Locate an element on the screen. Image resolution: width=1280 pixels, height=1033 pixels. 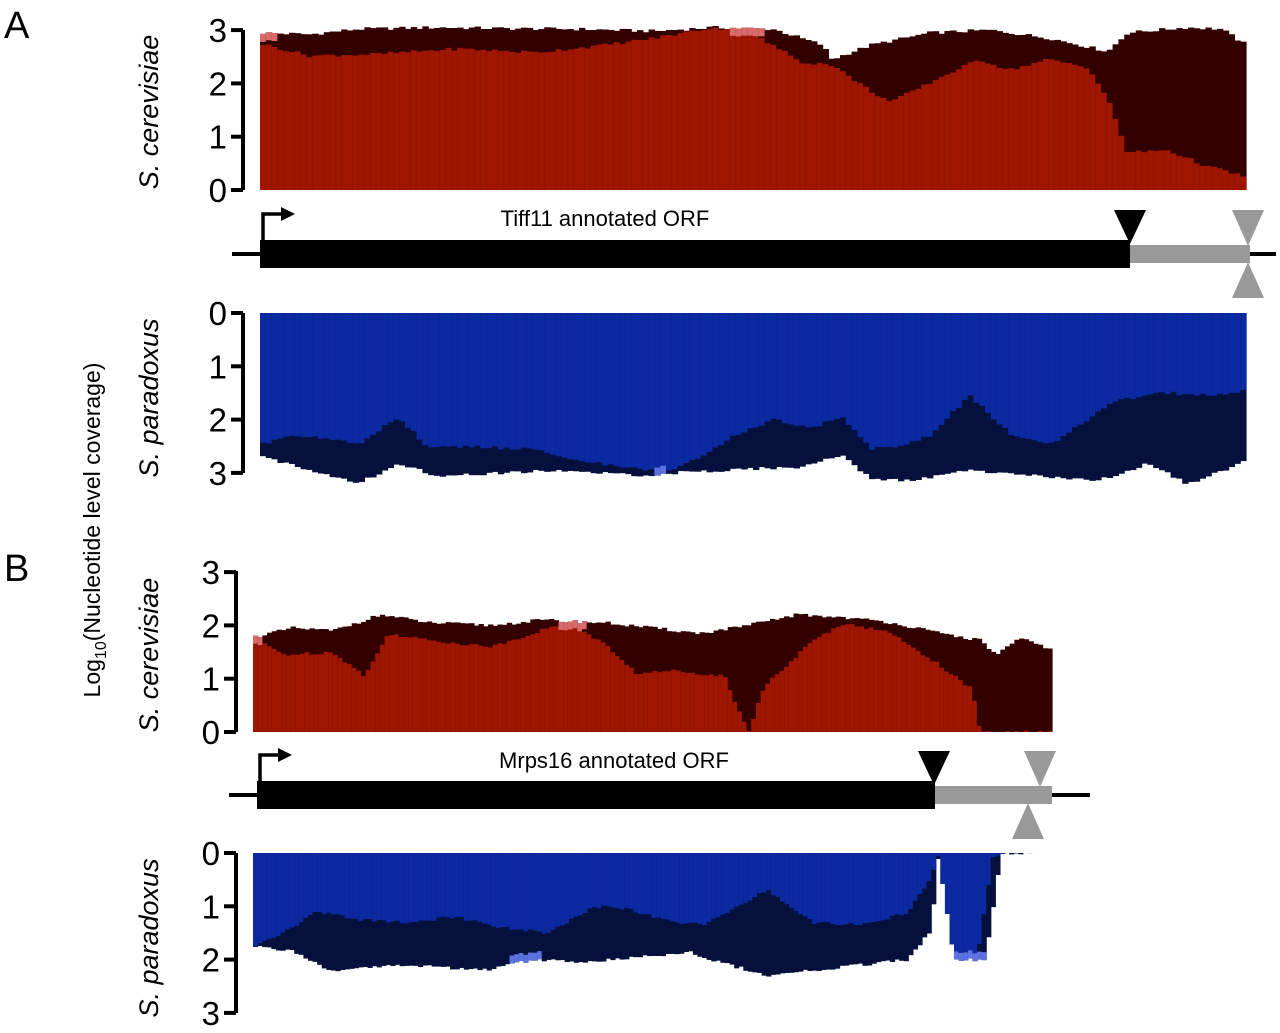
promoter-arrowhead is located at coordinates (288, 214).